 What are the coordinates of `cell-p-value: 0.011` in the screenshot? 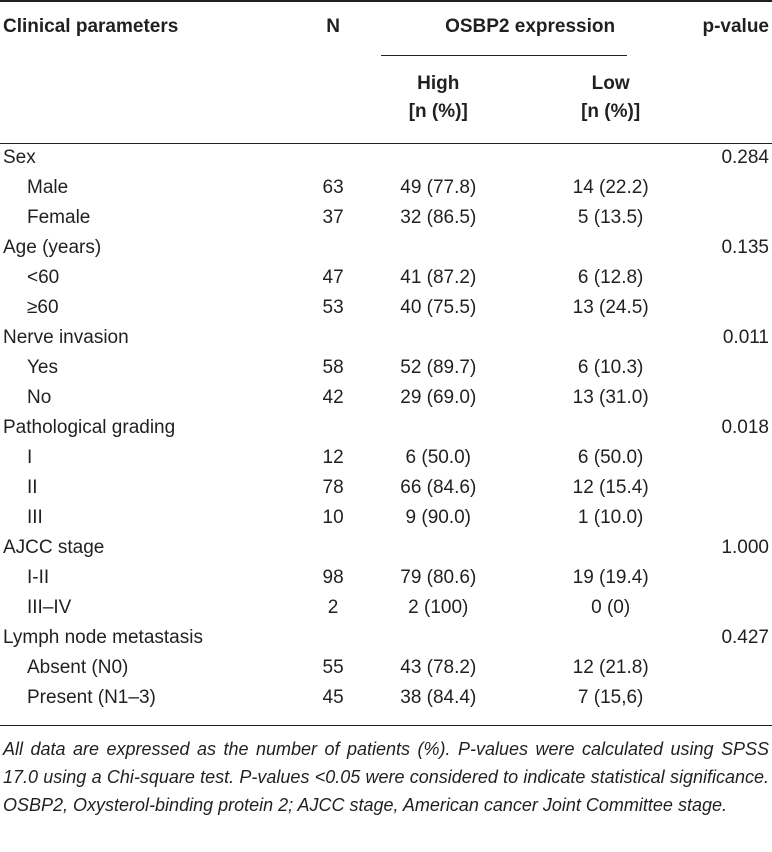 It's located at (745, 337).